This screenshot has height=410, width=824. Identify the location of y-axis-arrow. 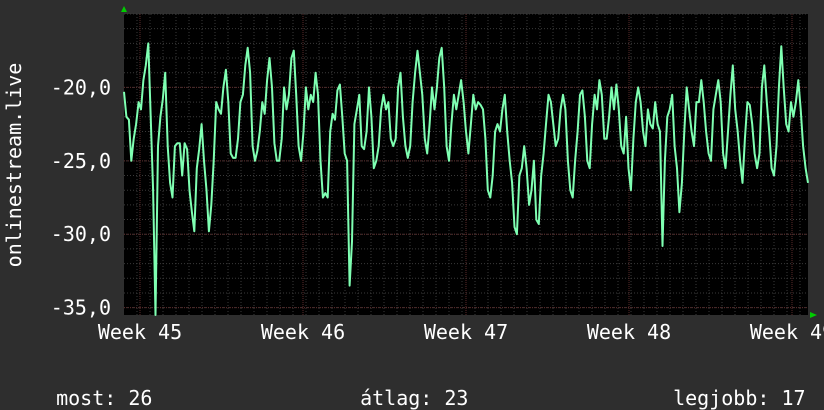
(124, 9).